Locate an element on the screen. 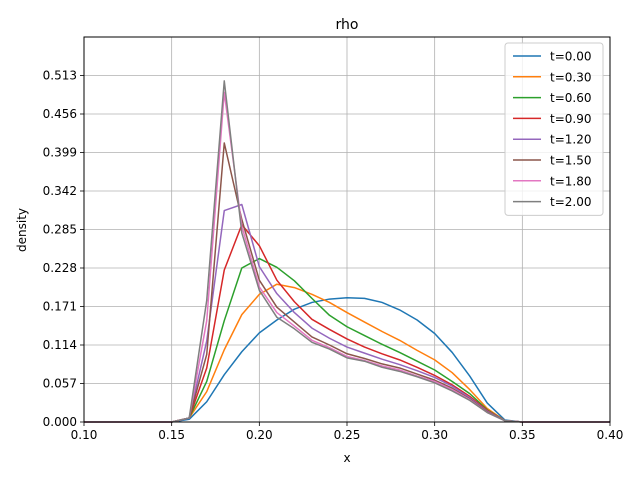  legend-label: t=1.80 is located at coordinates (570, 181).